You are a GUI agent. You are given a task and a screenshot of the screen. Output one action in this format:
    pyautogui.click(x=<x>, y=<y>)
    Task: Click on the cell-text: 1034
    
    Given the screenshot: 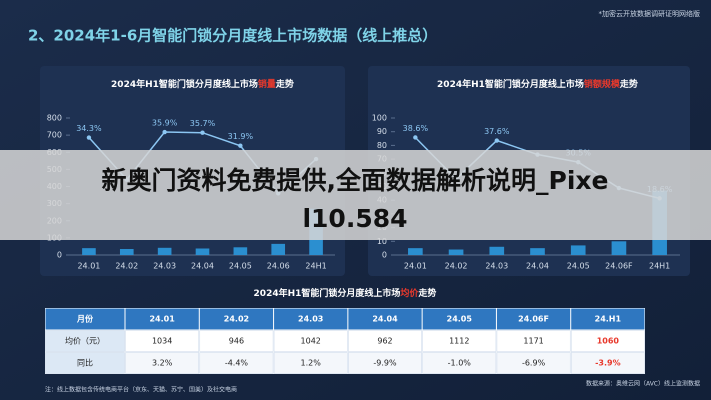 What is the action you would take?
    pyautogui.click(x=162, y=341)
    